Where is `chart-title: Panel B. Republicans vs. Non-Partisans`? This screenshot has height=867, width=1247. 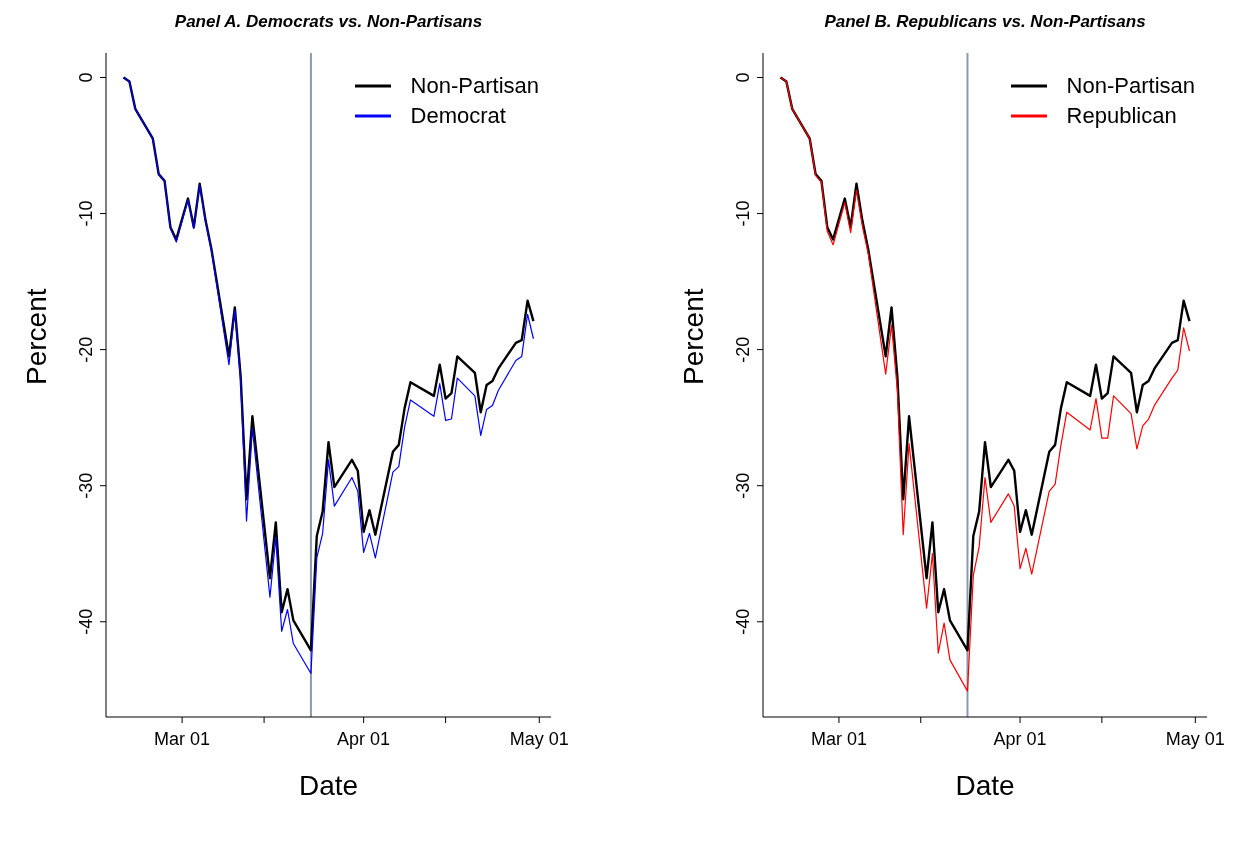 chart-title: Panel B. Republicans vs. Non-Partisans is located at coordinates (985, 22).